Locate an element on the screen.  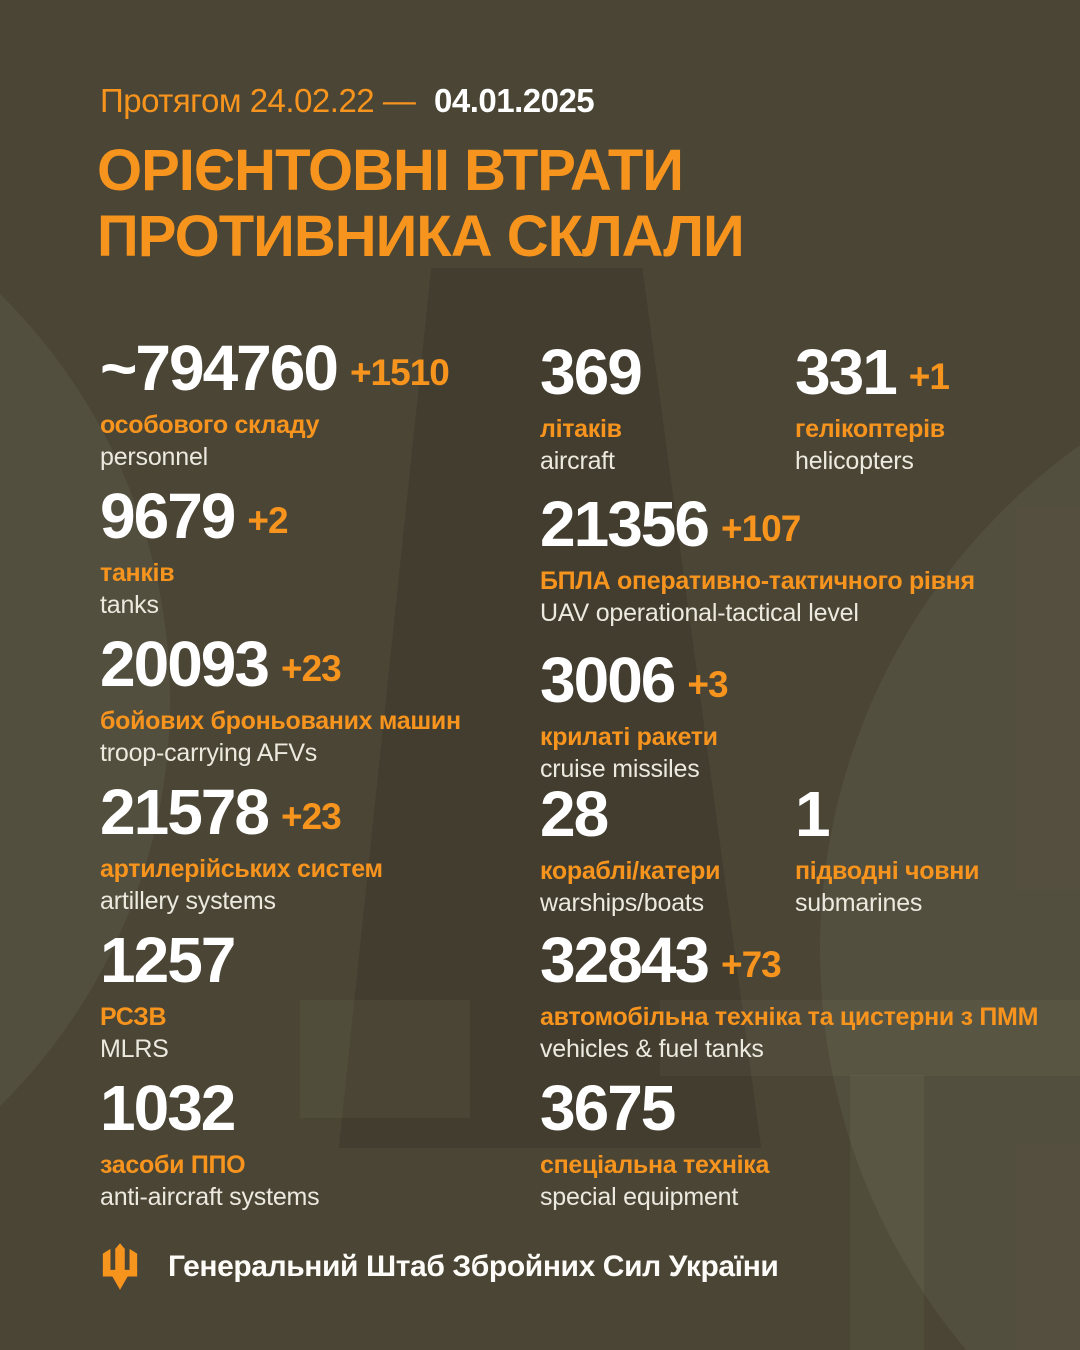
stat-tanks: 9679 +2 танків tanks is located at coordinates (194, 552).